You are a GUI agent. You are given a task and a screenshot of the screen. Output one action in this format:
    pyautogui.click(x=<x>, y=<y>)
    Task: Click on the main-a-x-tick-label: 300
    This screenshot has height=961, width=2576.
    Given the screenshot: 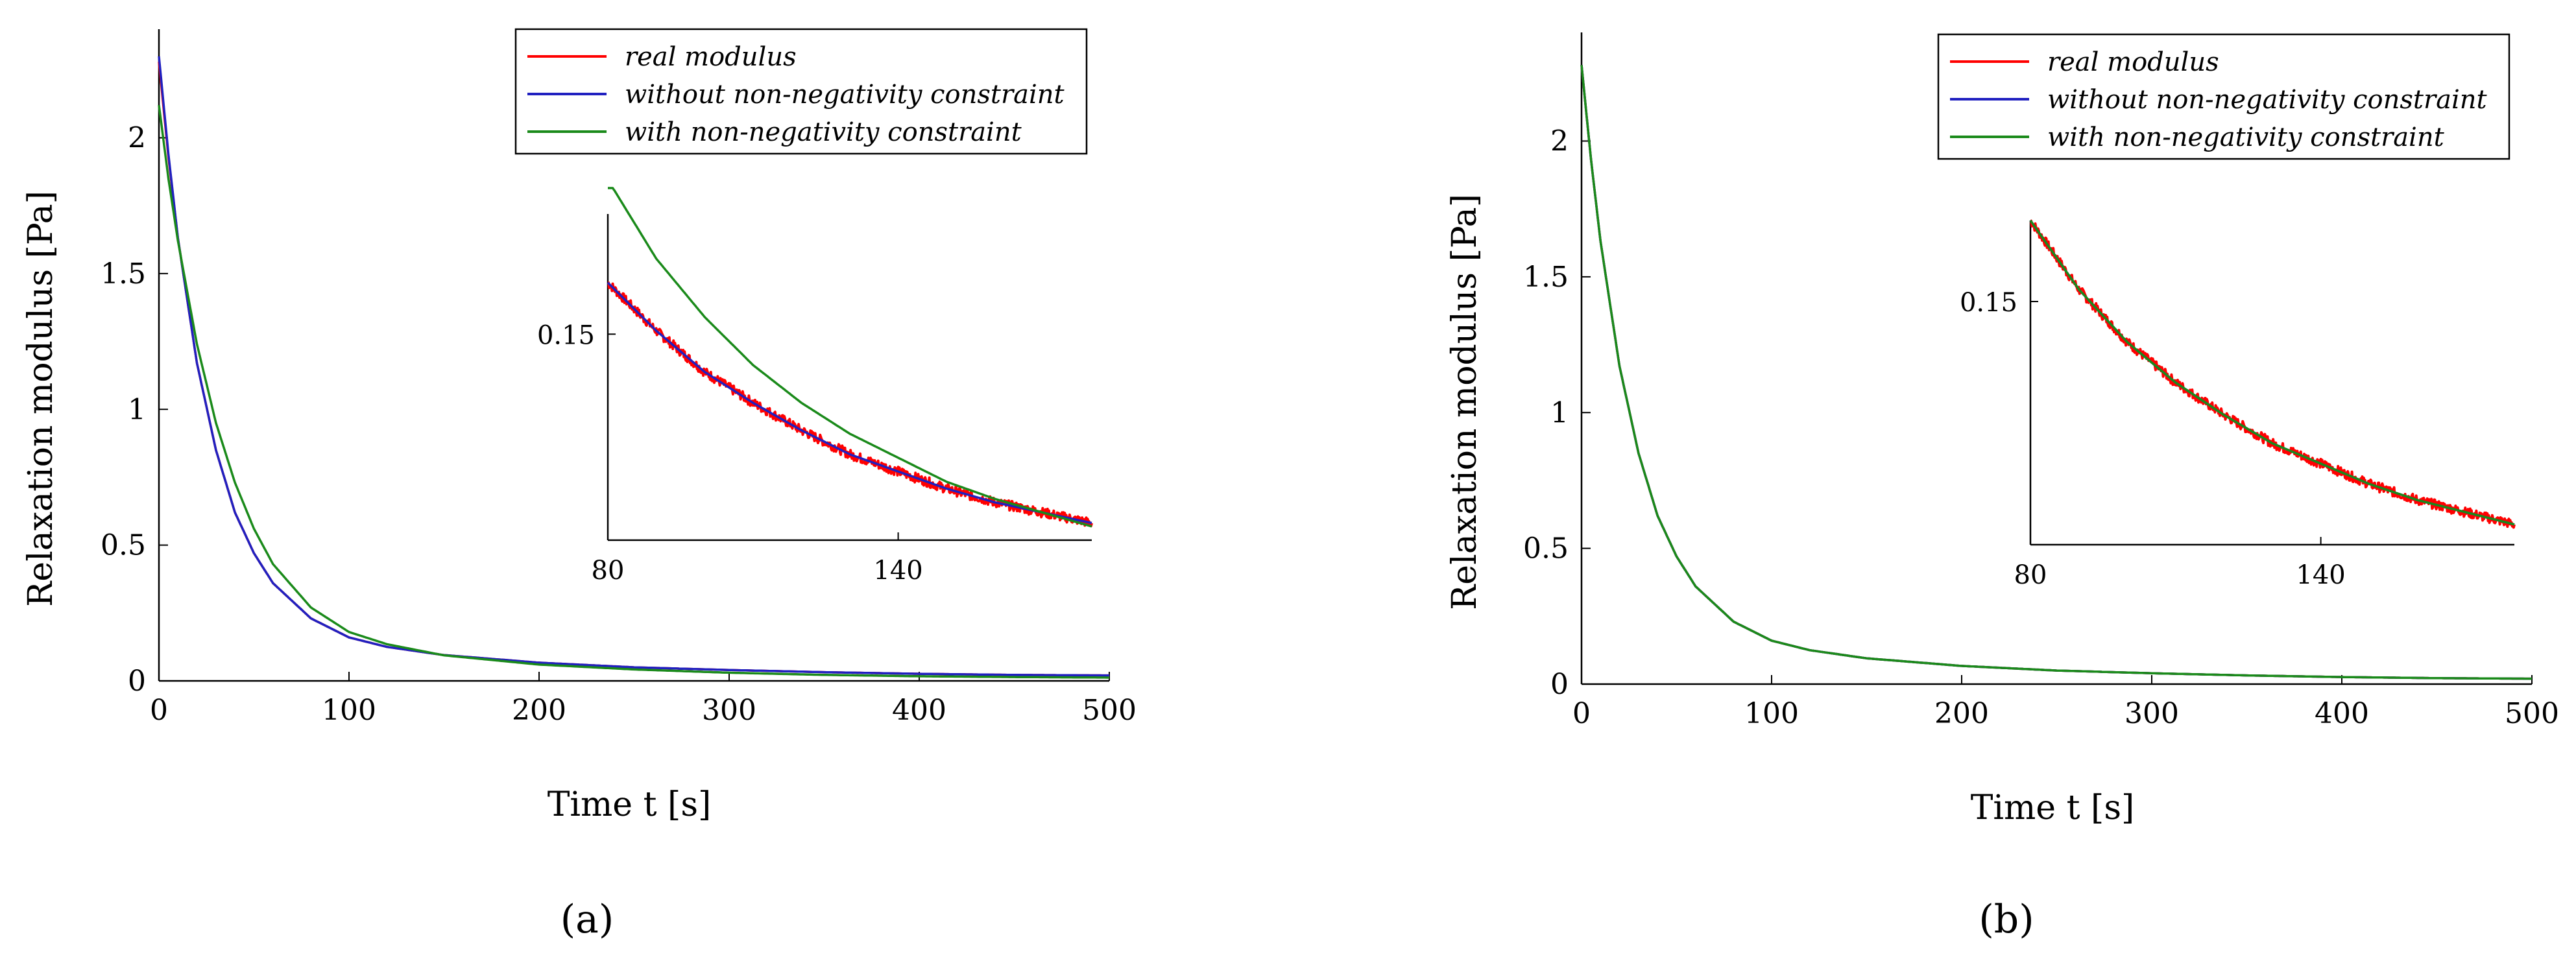 What is the action you would take?
    pyautogui.click(x=729, y=710)
    